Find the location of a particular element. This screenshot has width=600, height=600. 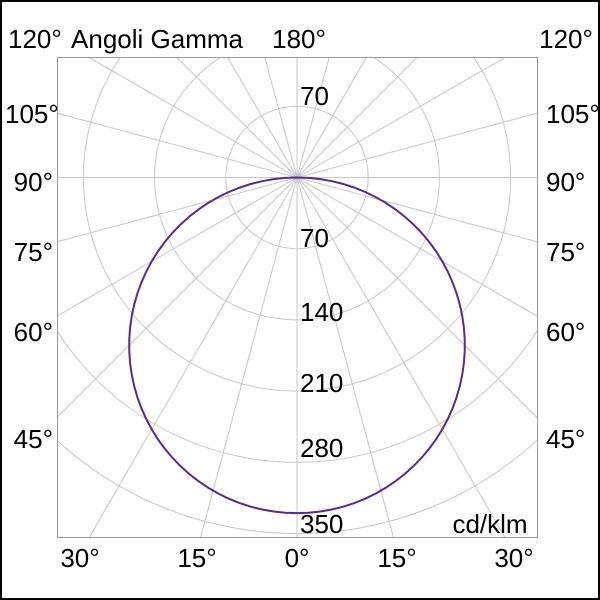

gamma-label-bottom-left-15: 15° is located at coordinates (197, 558).